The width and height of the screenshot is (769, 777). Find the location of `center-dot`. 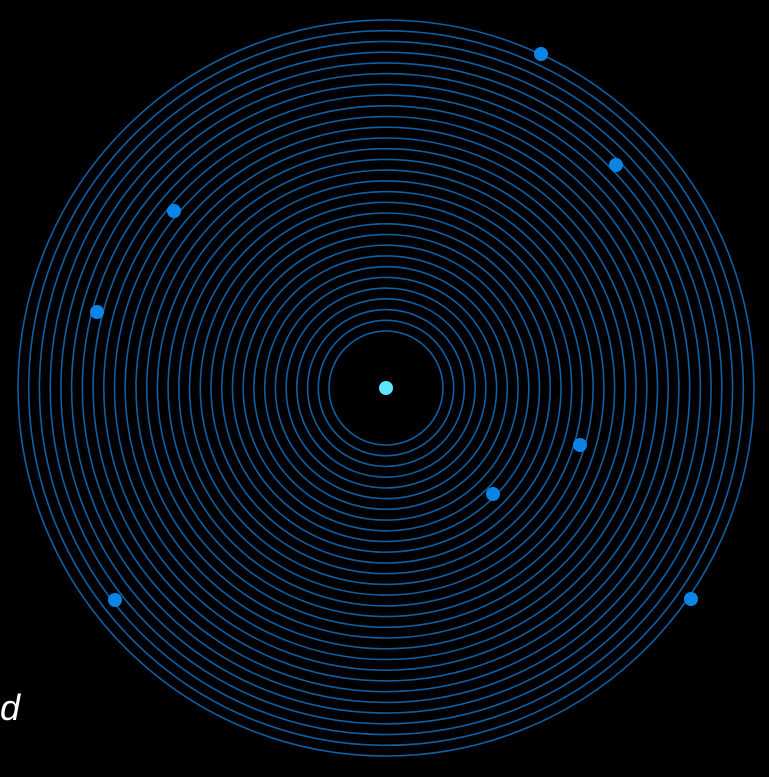

center-dot is located at coordinates (386, 388).